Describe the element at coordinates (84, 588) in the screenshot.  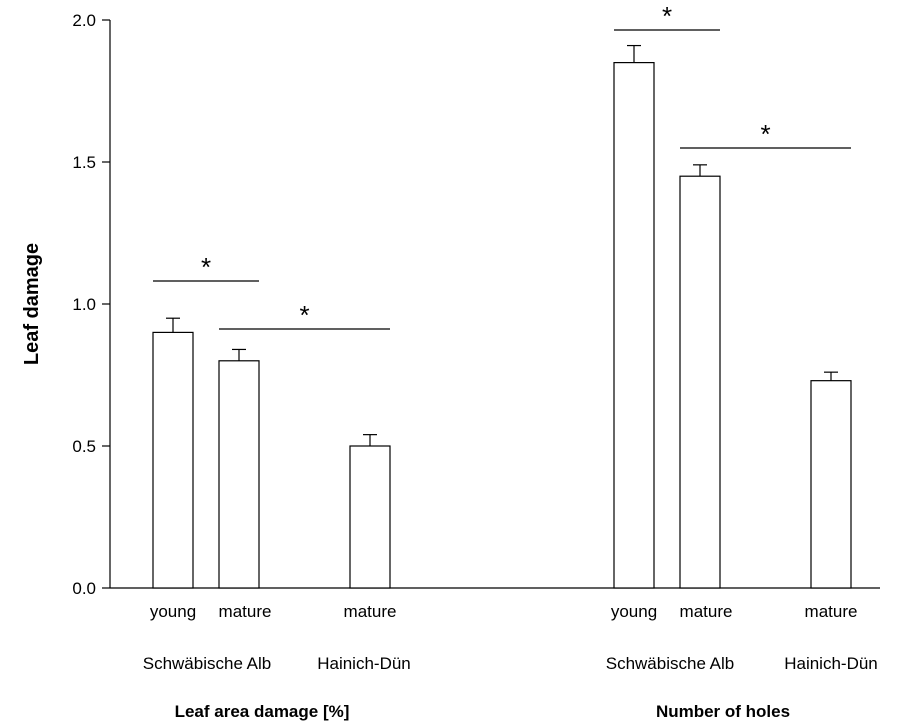
I see `y-tick-label: 0.0` at that location.